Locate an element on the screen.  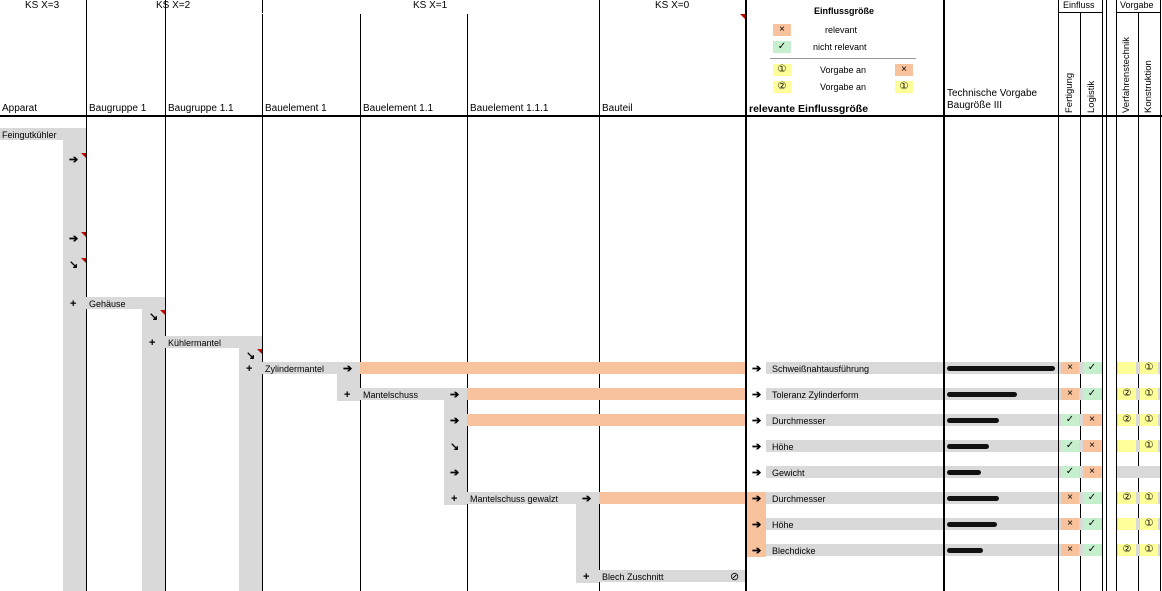
tree-label-gehaeuse: Gehäuse is located at coordinates (107, 304).